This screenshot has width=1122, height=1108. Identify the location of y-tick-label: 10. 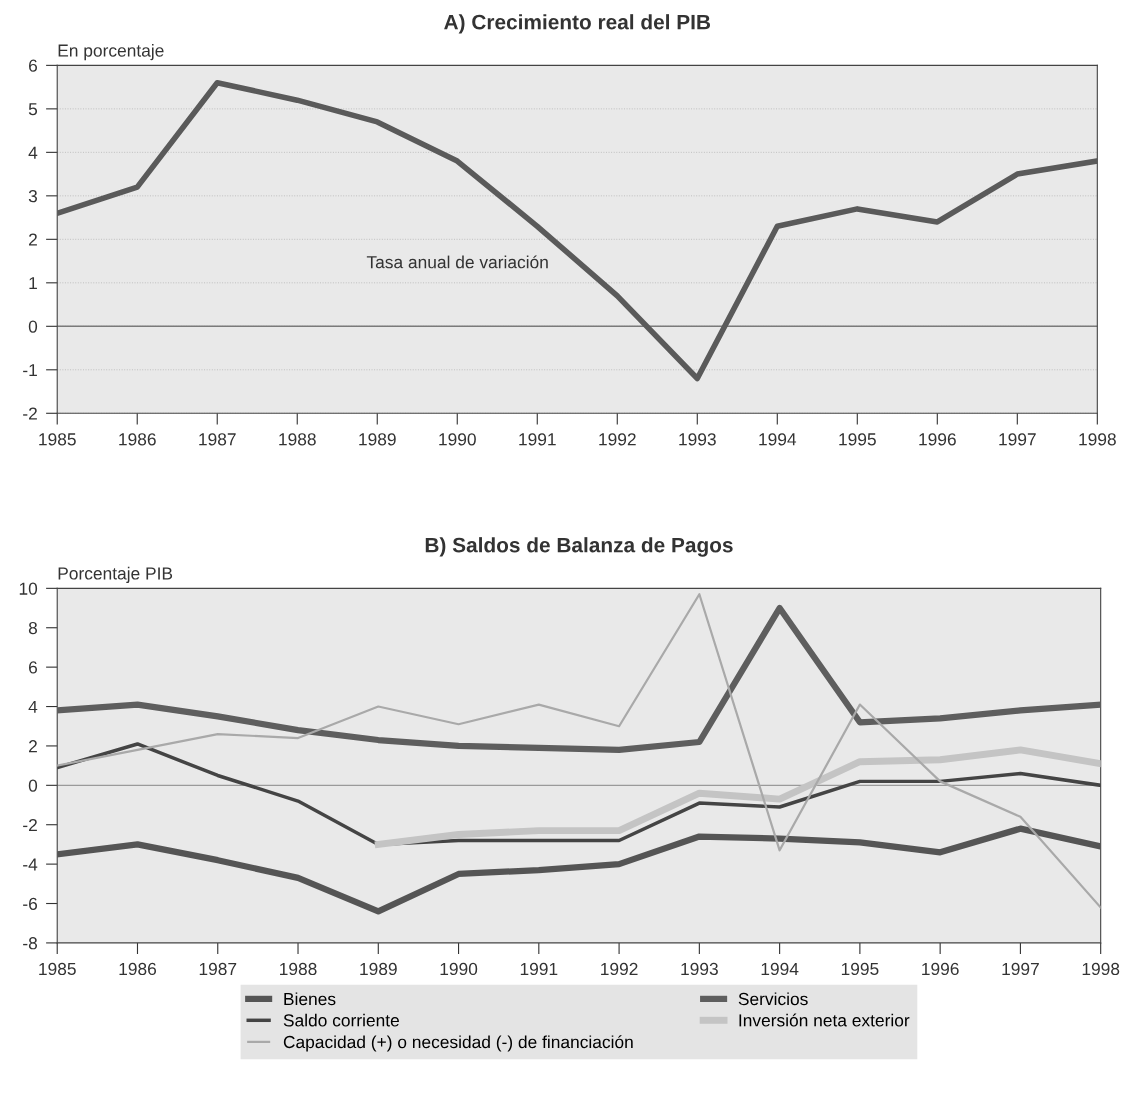
(28, 588).